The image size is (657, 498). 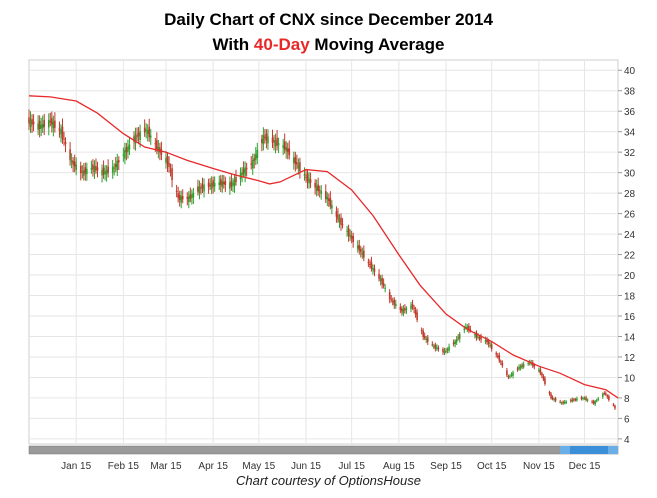 What do you see at coordinates (630, 112) in the screenshot?
I see `y-tick-label: 36` at bounding box center [630, 112].